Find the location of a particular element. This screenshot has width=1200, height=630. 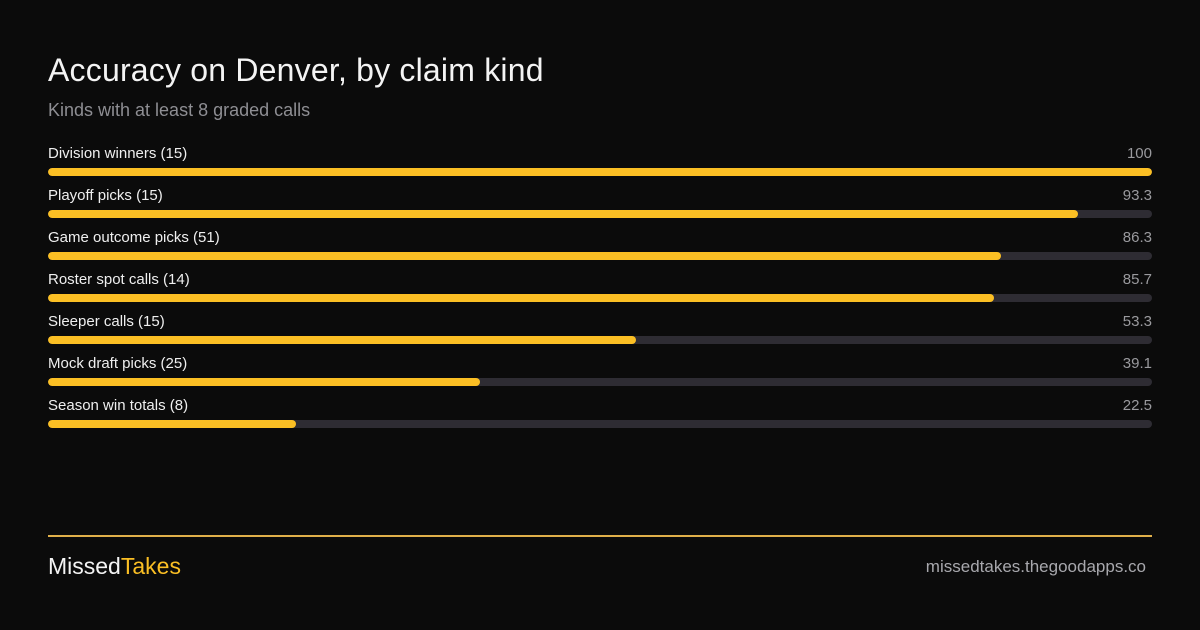

bar-row: Sleeper calls (15) 53.3 is located at coordinates (600, 333).